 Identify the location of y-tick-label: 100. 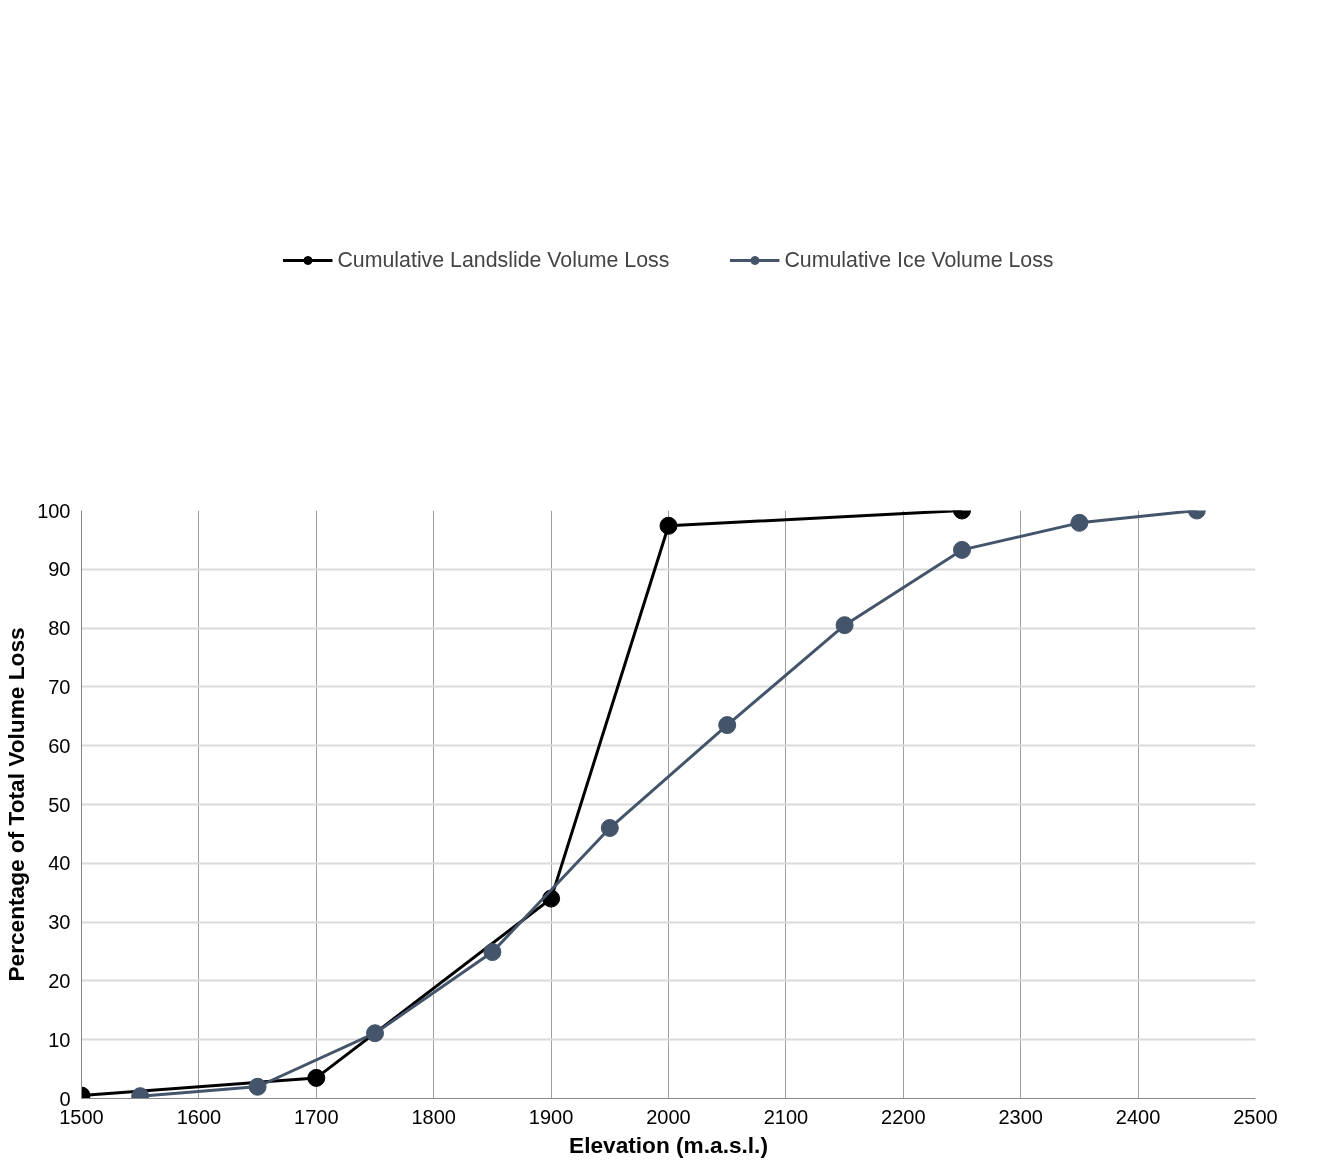
(54, 510).